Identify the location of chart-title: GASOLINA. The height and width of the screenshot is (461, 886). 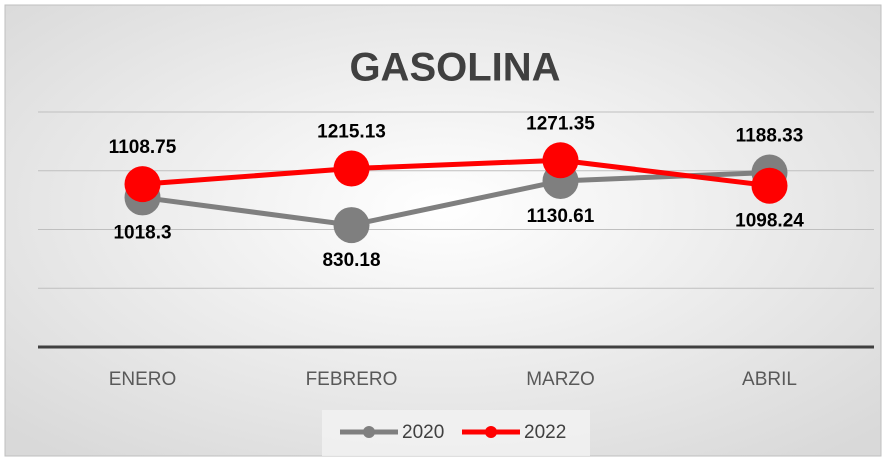
(454, 68).